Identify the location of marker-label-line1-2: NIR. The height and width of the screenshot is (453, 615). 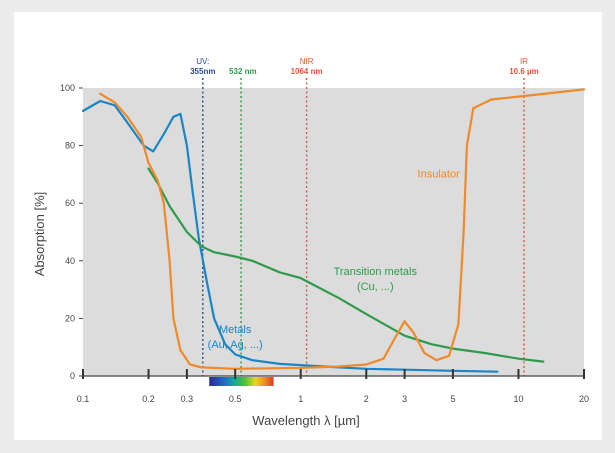
(307, 61).